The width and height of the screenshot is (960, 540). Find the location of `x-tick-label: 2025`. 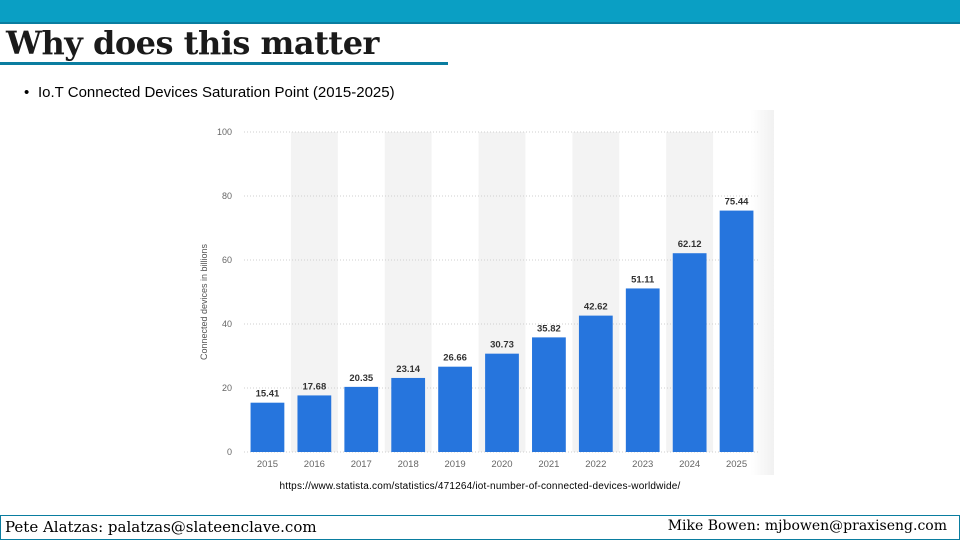

x-tick-label: 2025 is located at coordinates (736, 464).